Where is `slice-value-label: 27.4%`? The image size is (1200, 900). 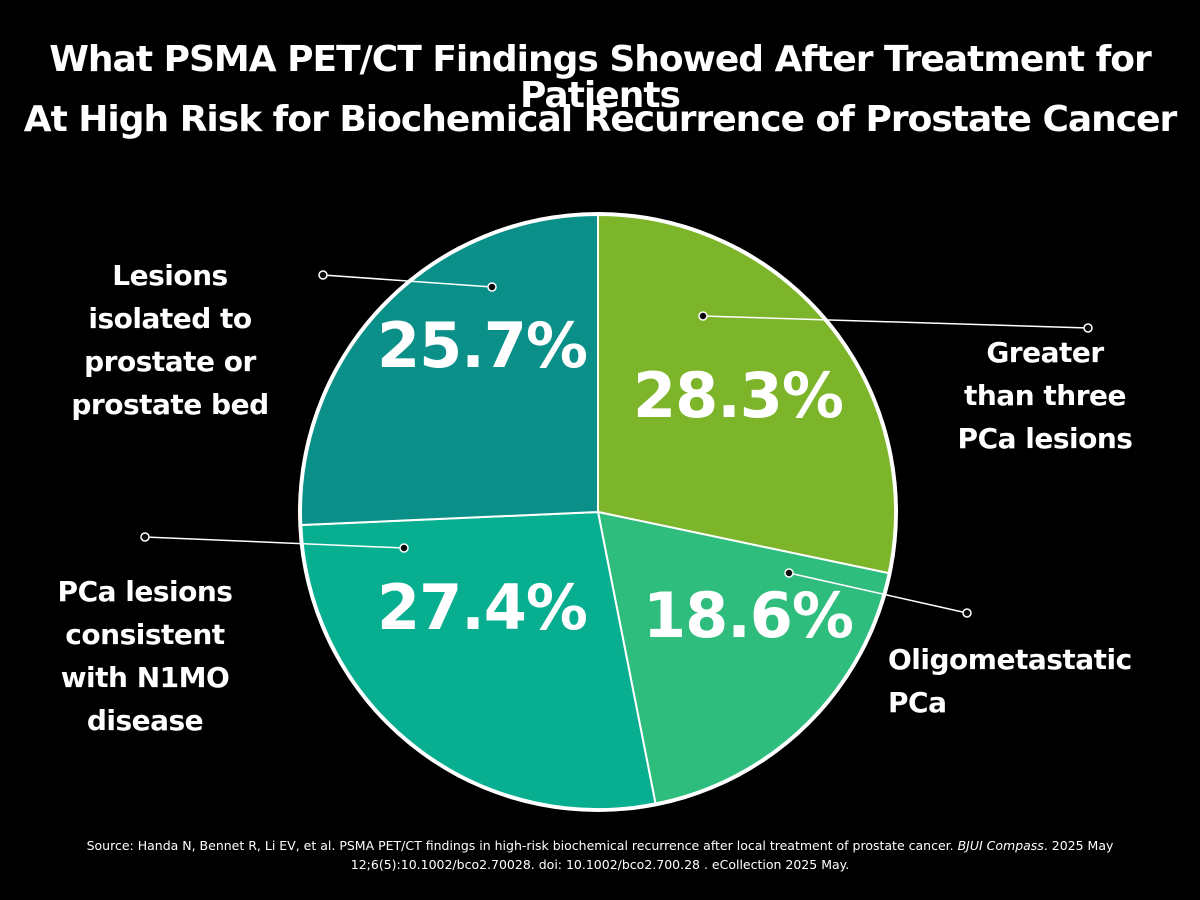 slice-value-label: 27.4% is located at coordinates (482, 607).